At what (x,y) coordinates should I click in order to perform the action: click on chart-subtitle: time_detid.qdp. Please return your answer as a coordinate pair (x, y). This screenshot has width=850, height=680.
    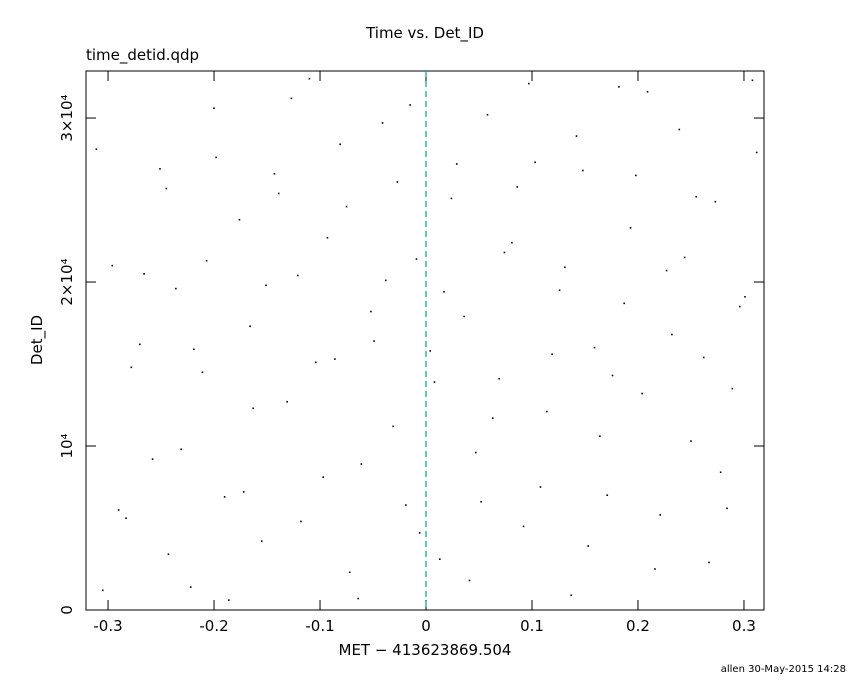
    Looking at the image, I should click on (142, 55).